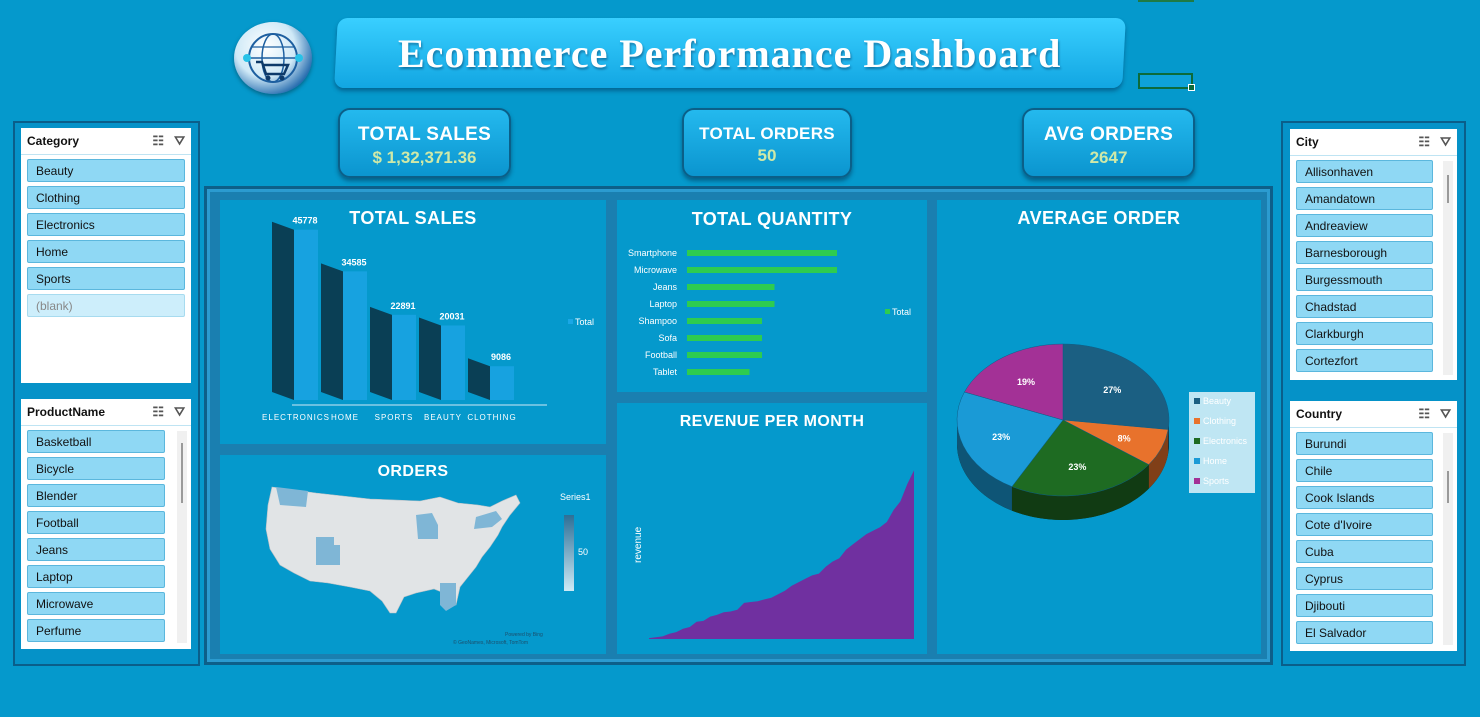 This screenshot has height=717, width=1480. I want to click on slicer-item-country: Cook Islands, so click(1364, 497).